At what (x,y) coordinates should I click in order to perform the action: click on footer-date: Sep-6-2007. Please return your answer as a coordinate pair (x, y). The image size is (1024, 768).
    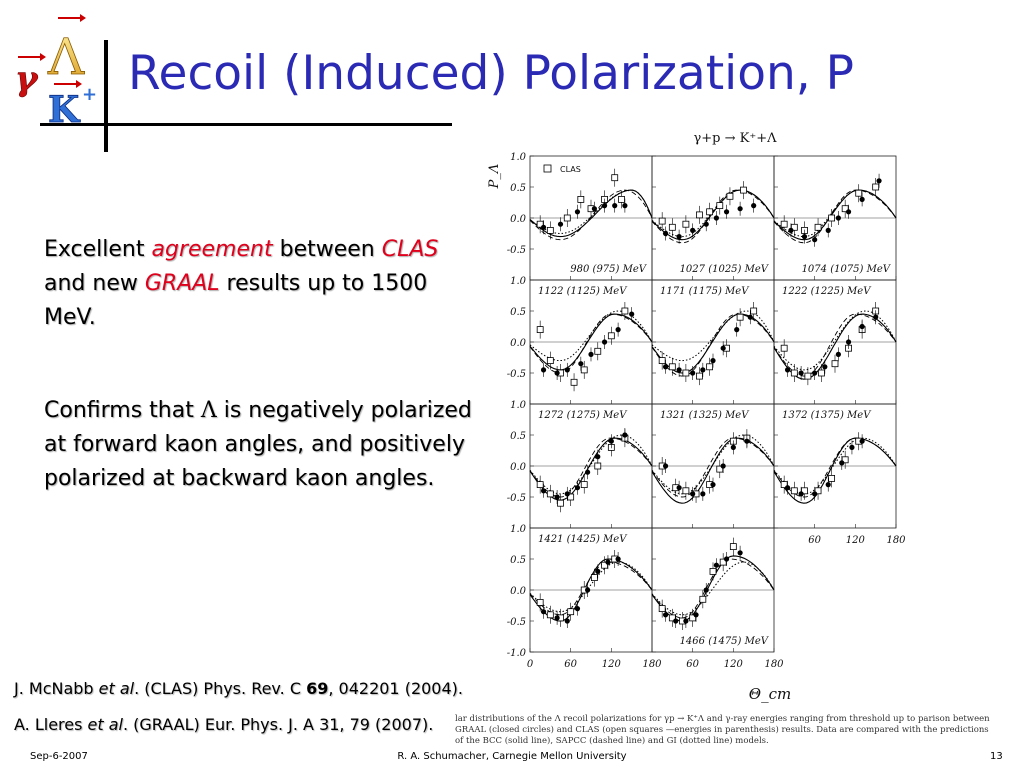
    Looking at the image, I should click on (59, 756).